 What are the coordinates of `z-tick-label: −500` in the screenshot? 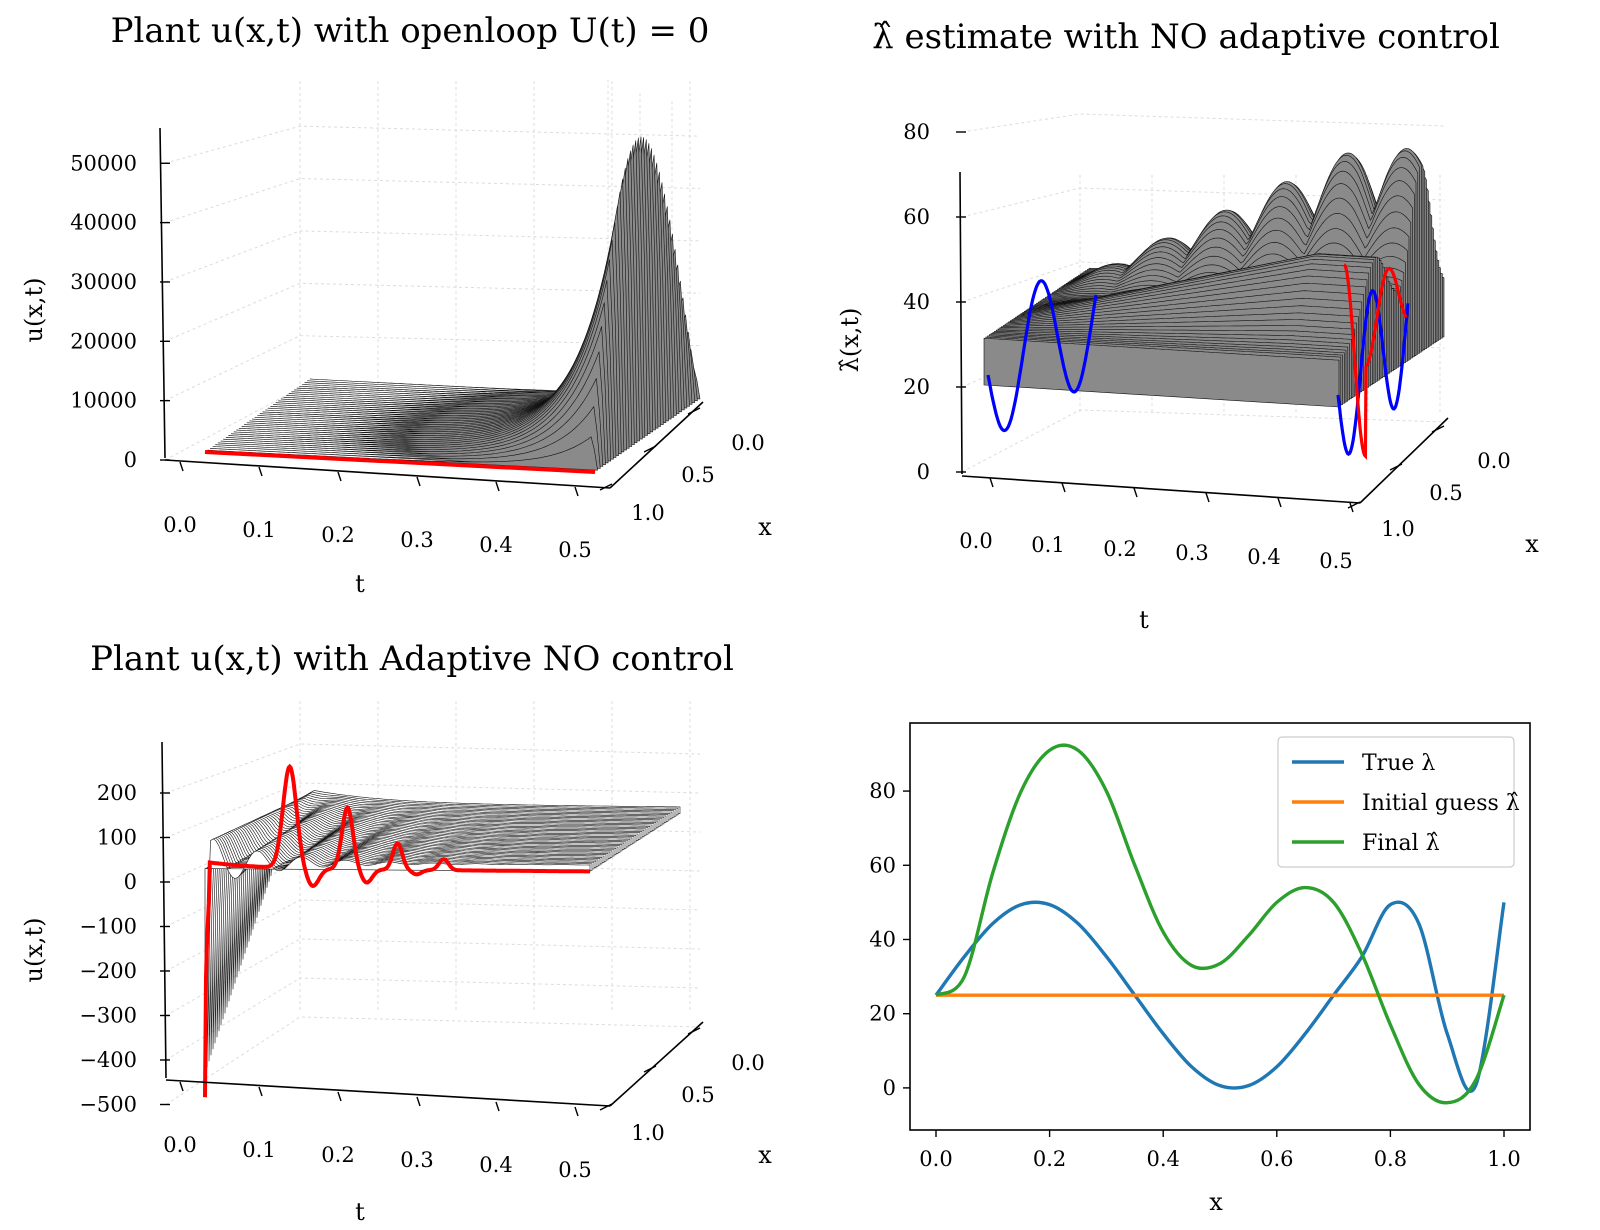 It's located at (108, 1105).